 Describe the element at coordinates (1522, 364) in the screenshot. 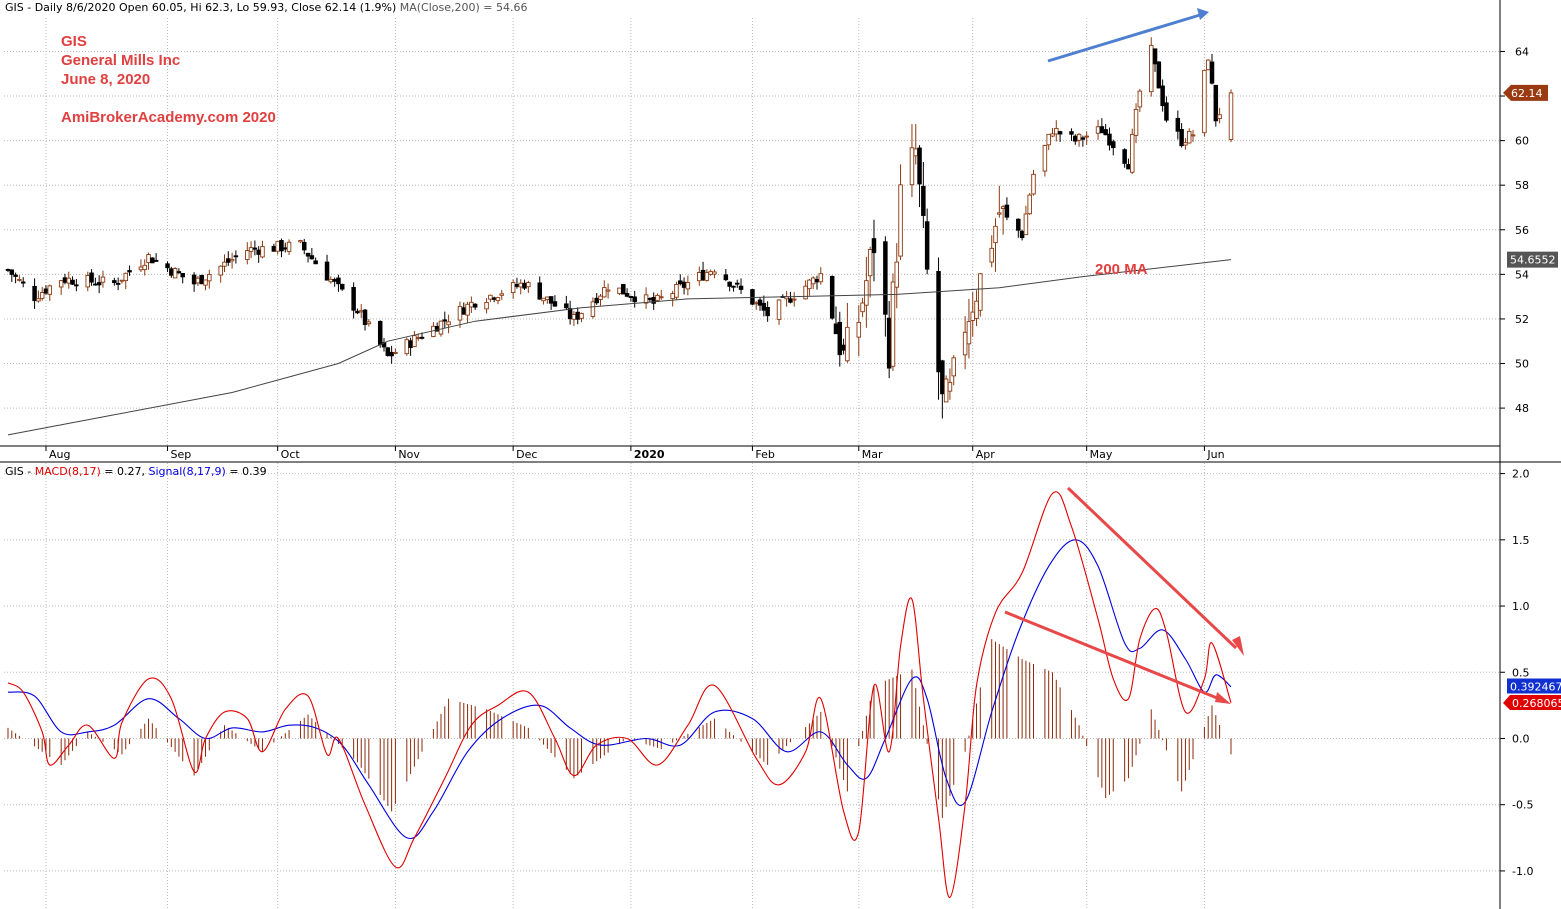

I see `price-y-tick-label: 50` at that location.